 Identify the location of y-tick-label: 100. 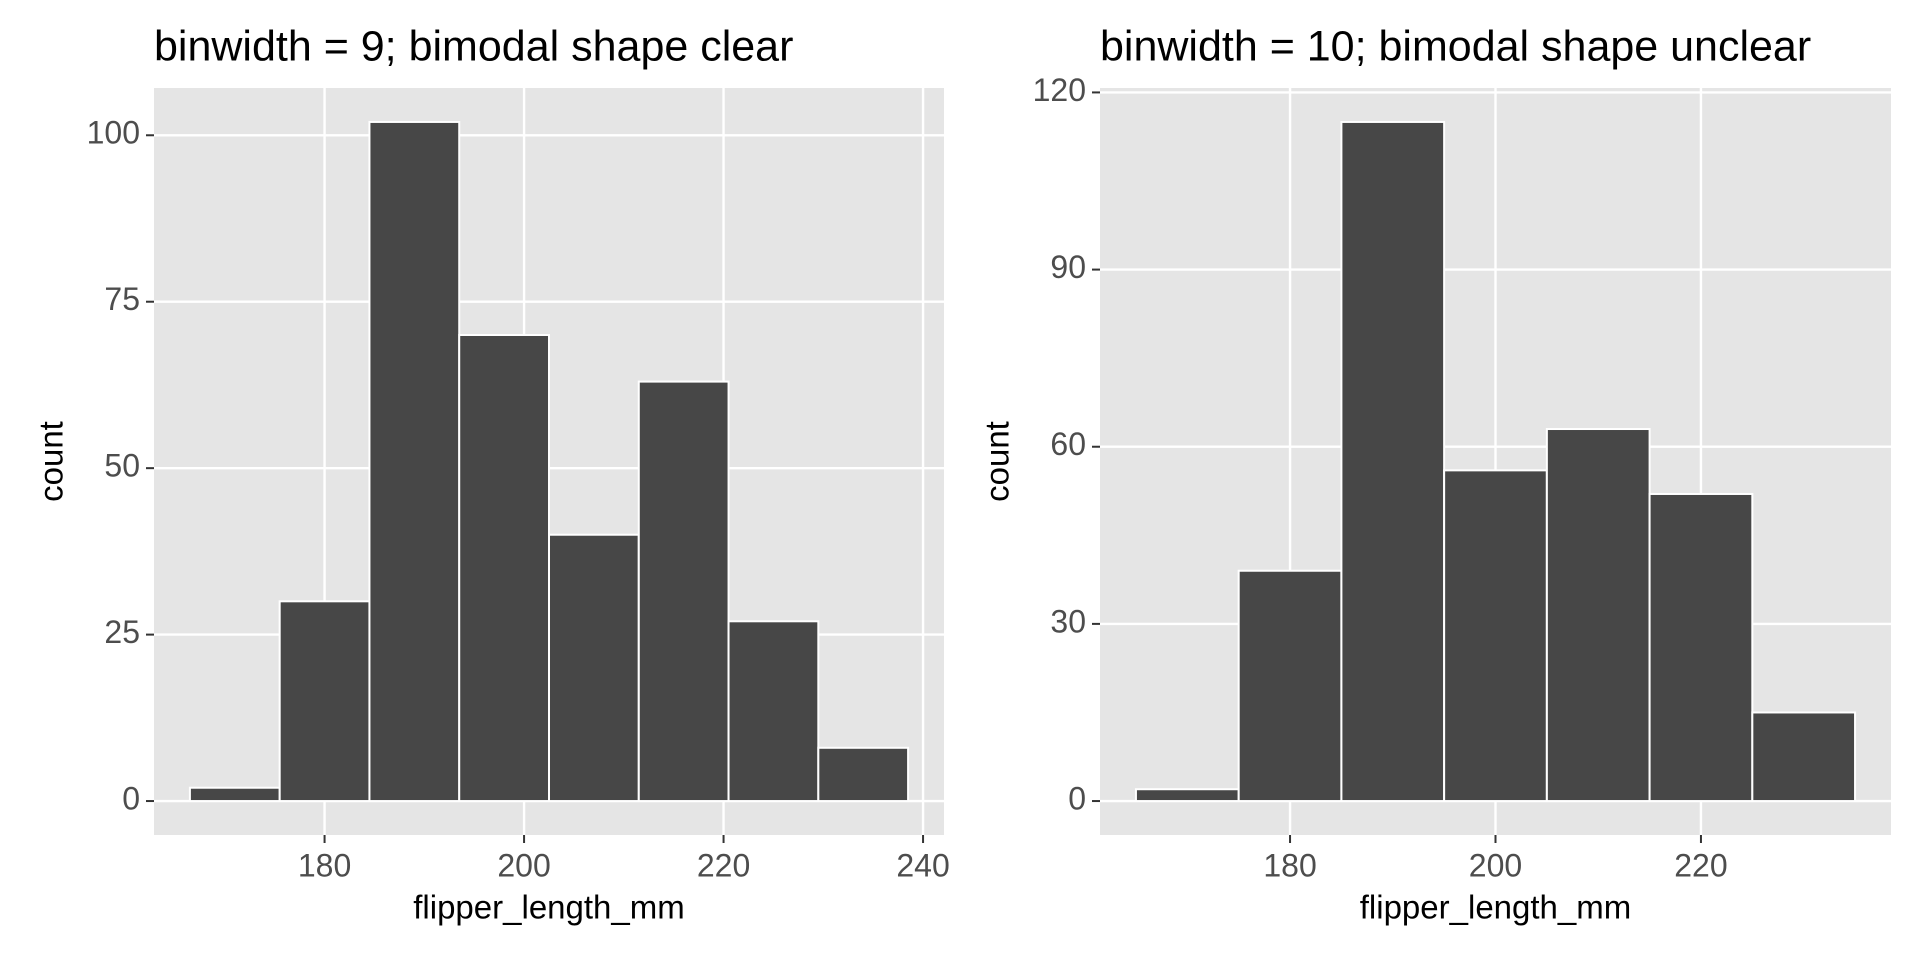
(113, 133).